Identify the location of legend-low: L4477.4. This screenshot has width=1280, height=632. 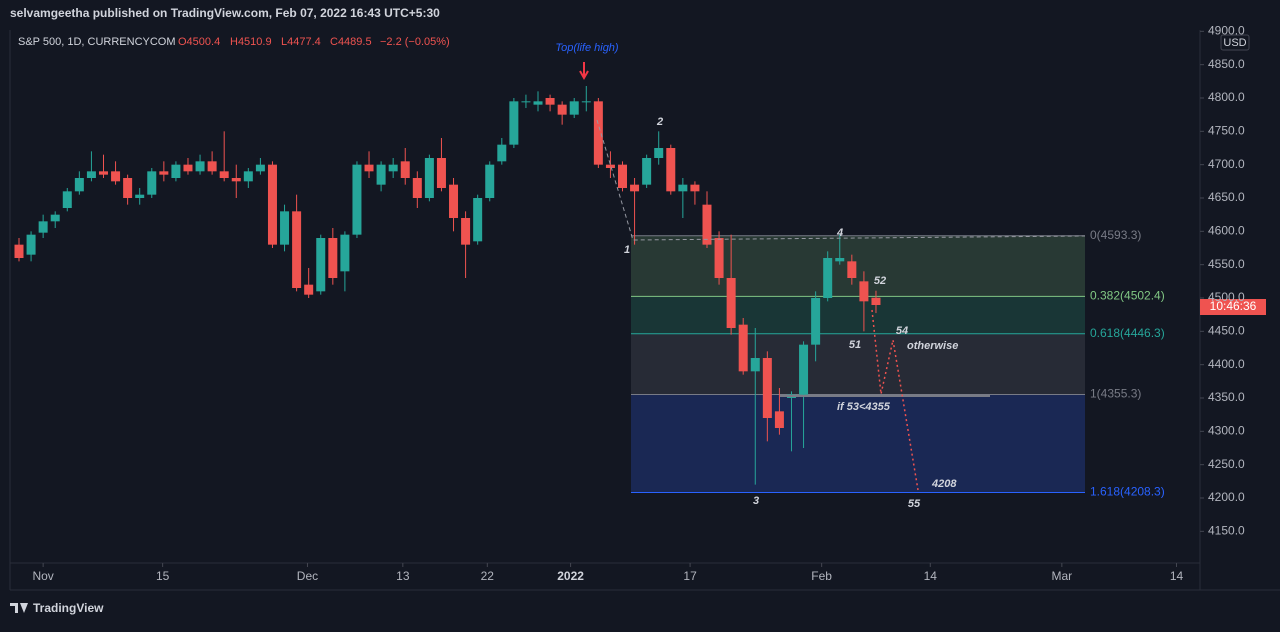
(301, 42).